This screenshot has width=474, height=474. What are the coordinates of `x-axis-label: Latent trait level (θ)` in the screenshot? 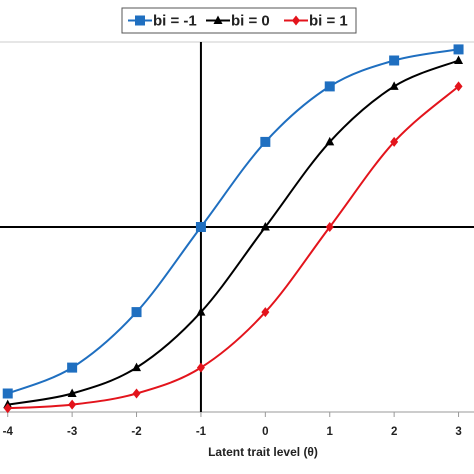 It's located at (263, 452).